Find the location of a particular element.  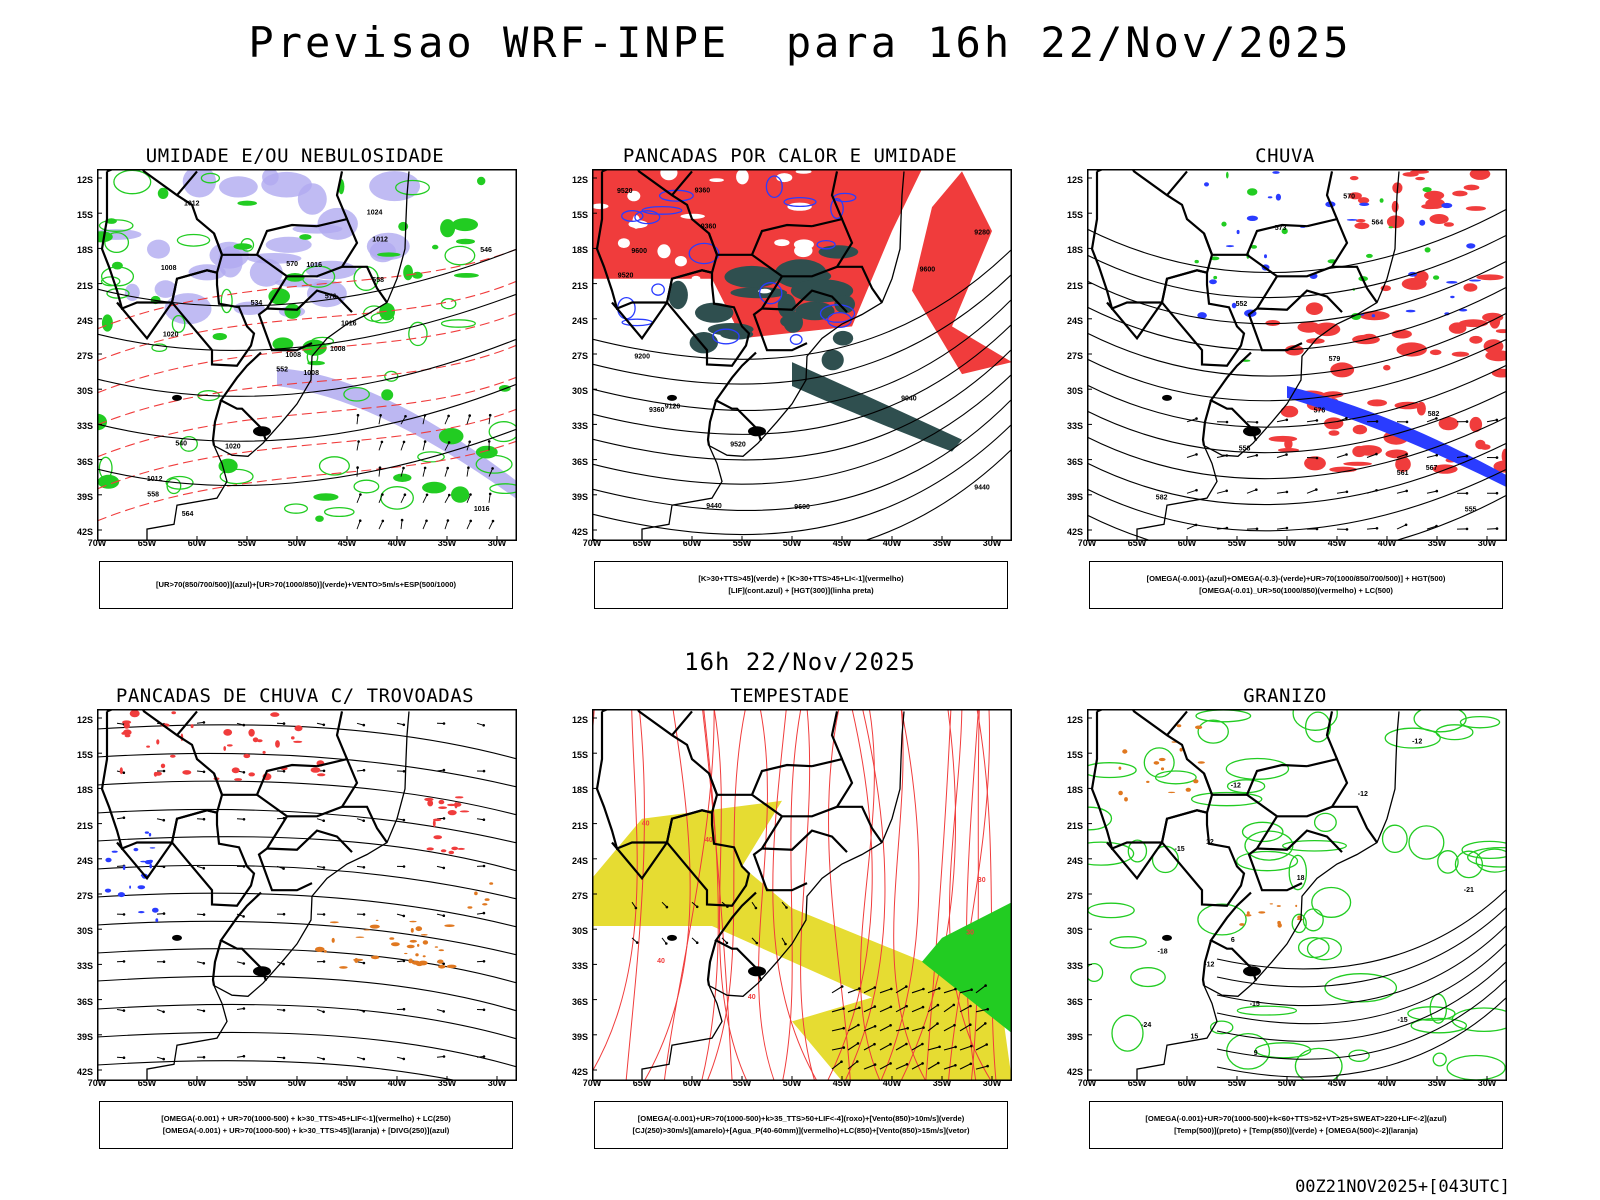

valid-time-label: 16h 22/Nov/2025 is located at coordinates (800, 662).